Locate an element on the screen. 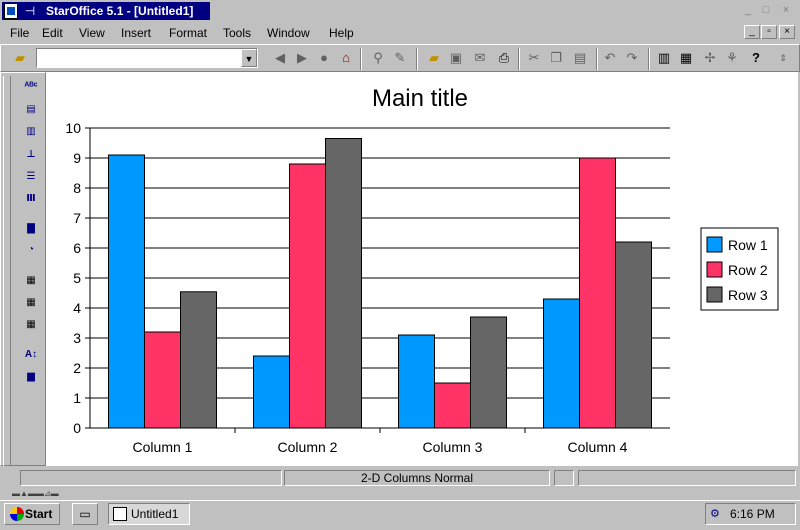  navigator-icon: ▥ is located at coordinates (664, 58).